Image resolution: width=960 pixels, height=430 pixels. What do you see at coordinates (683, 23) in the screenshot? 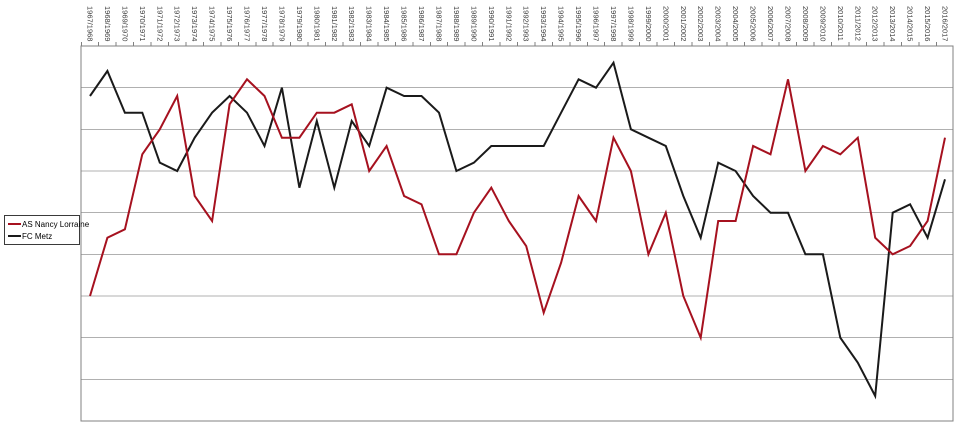
I see `x-axis-label: 2001/2002` at bounding box center [683, 23].